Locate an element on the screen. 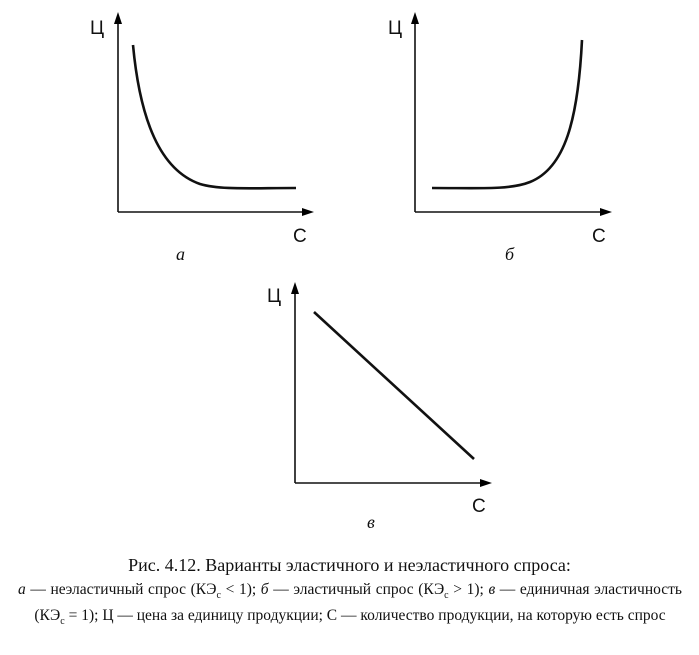 Image resolution: width=699 pixels, height=655 pixels. letter: в is located at coordinates (492, 589).